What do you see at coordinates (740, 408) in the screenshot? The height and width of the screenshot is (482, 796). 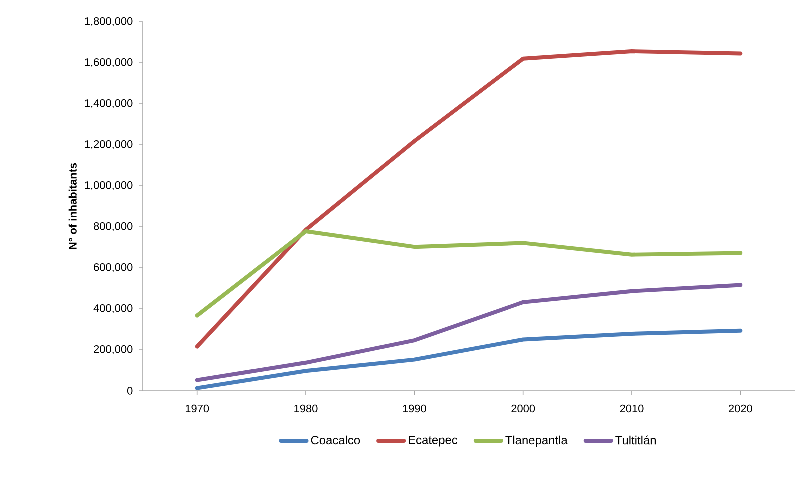 I see `x-tick-label: 2020` at bounding box center [740, 408].